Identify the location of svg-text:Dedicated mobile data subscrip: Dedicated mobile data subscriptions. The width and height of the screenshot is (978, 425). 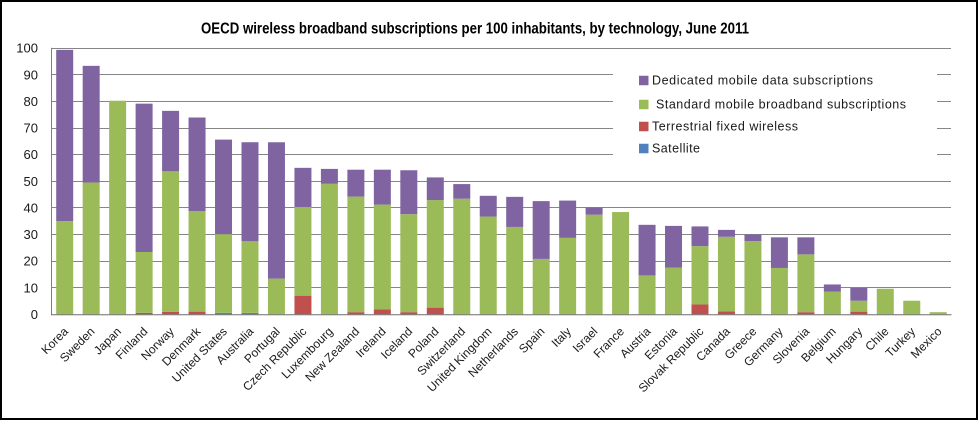
(762, 81).